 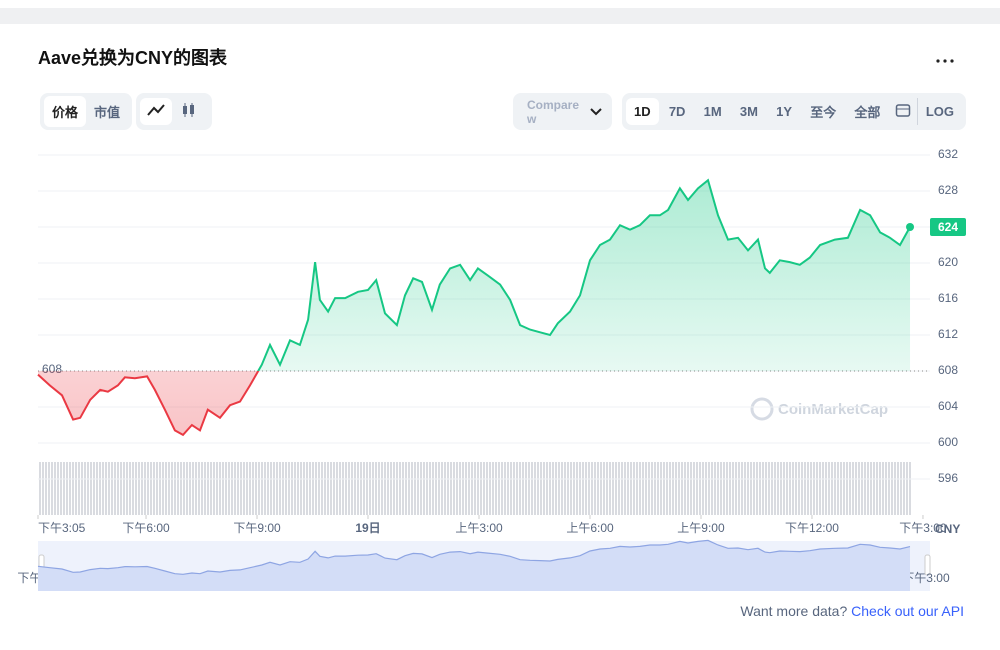 What do you see at coordinates (948, 190) in the screenshot?
I see `y-tick-label: 628` at bounding box center [948, 190].